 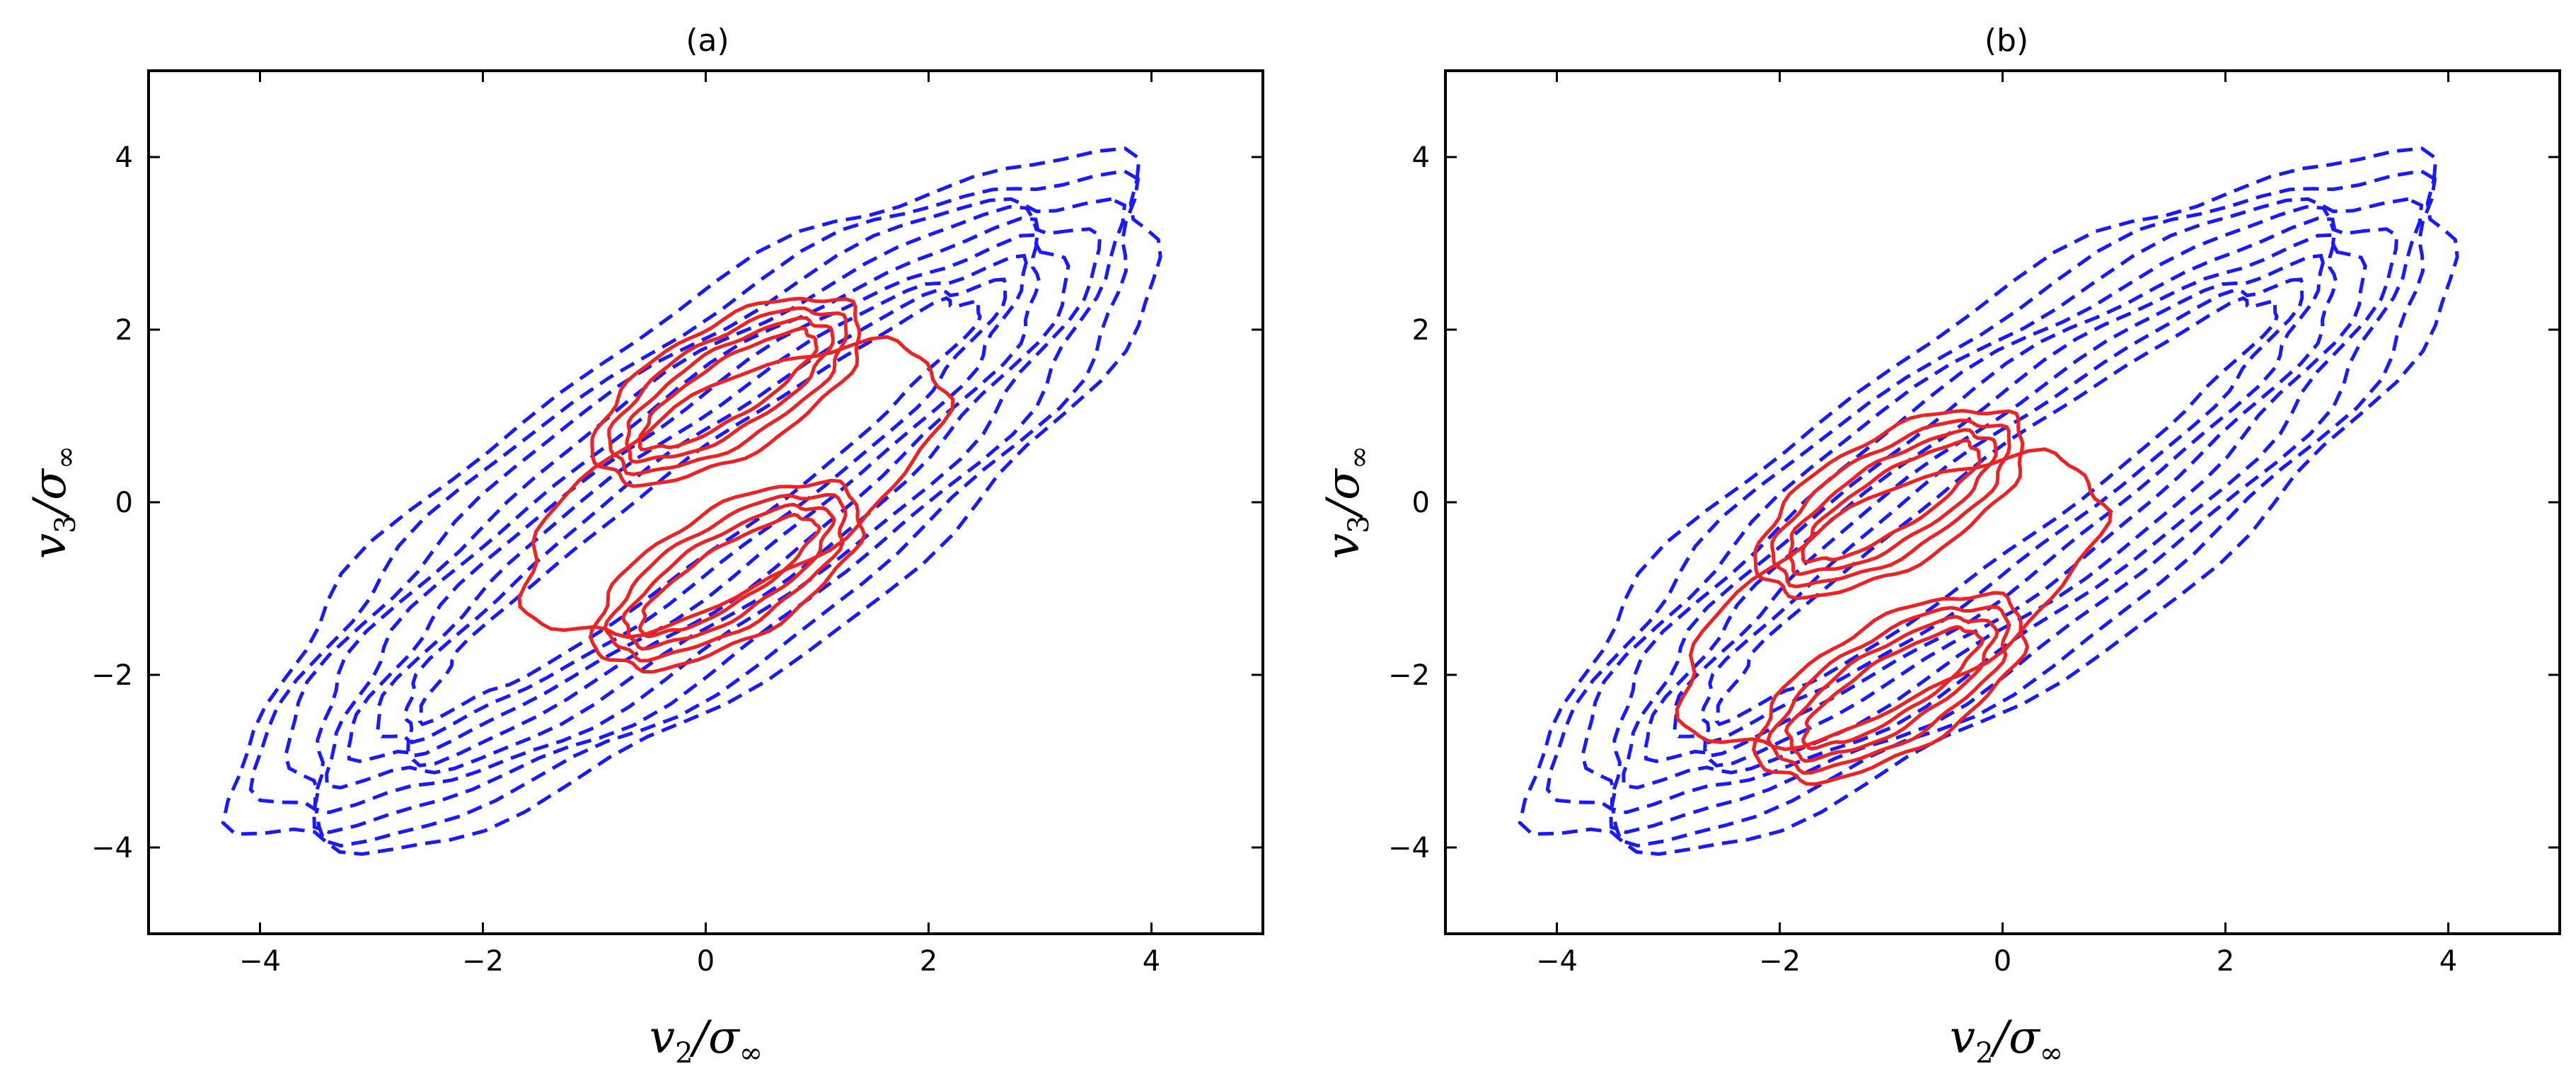 What do you see at coordinates (928, 961) in the screenshot?
I see `panel-a-x-tick-label: 2` at bounding box center [928, 961].